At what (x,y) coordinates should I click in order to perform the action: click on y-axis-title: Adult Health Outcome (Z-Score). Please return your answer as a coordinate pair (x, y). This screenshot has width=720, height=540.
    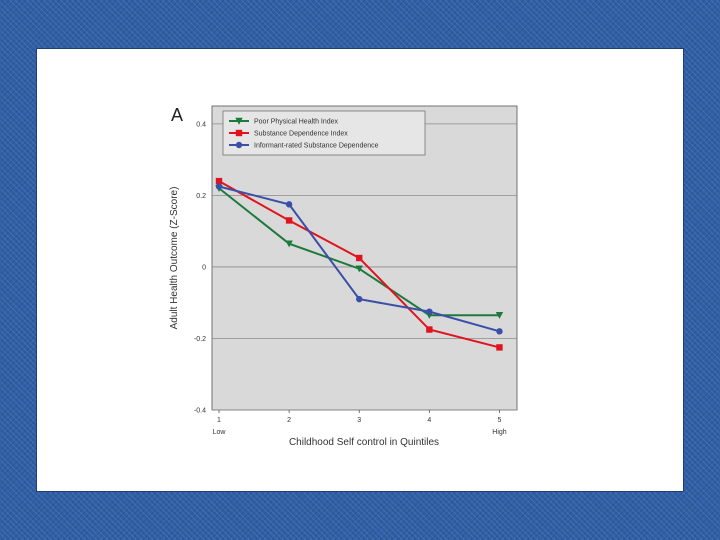
    Looking at the image, I should click on (174, 258).